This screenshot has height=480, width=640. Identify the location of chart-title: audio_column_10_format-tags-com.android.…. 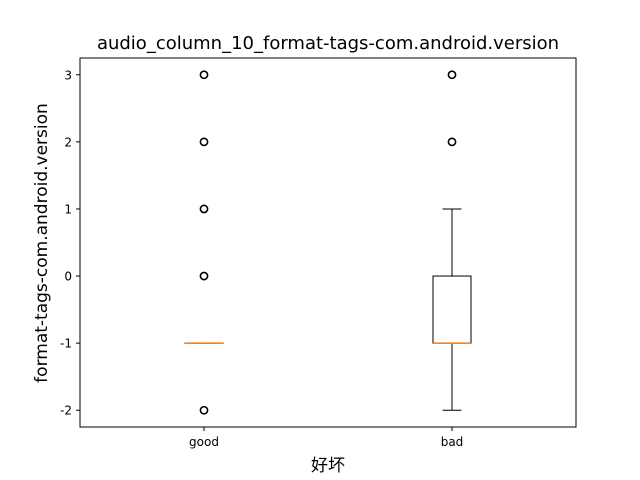
(328, 43).